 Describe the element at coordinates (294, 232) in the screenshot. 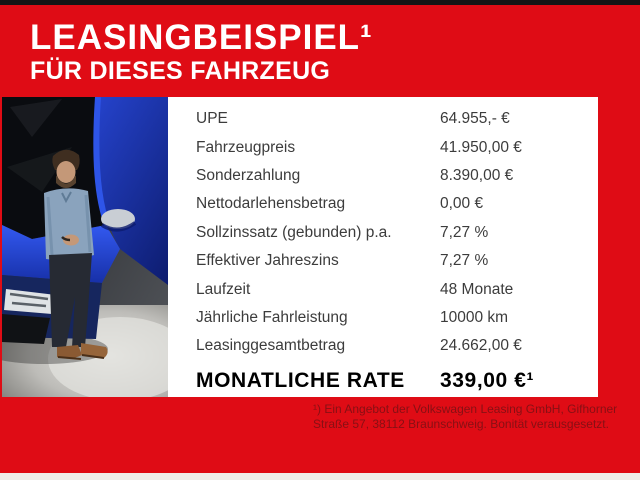

I see `row-label: Sollzinssatz (gebunden) p.a.` at that location.